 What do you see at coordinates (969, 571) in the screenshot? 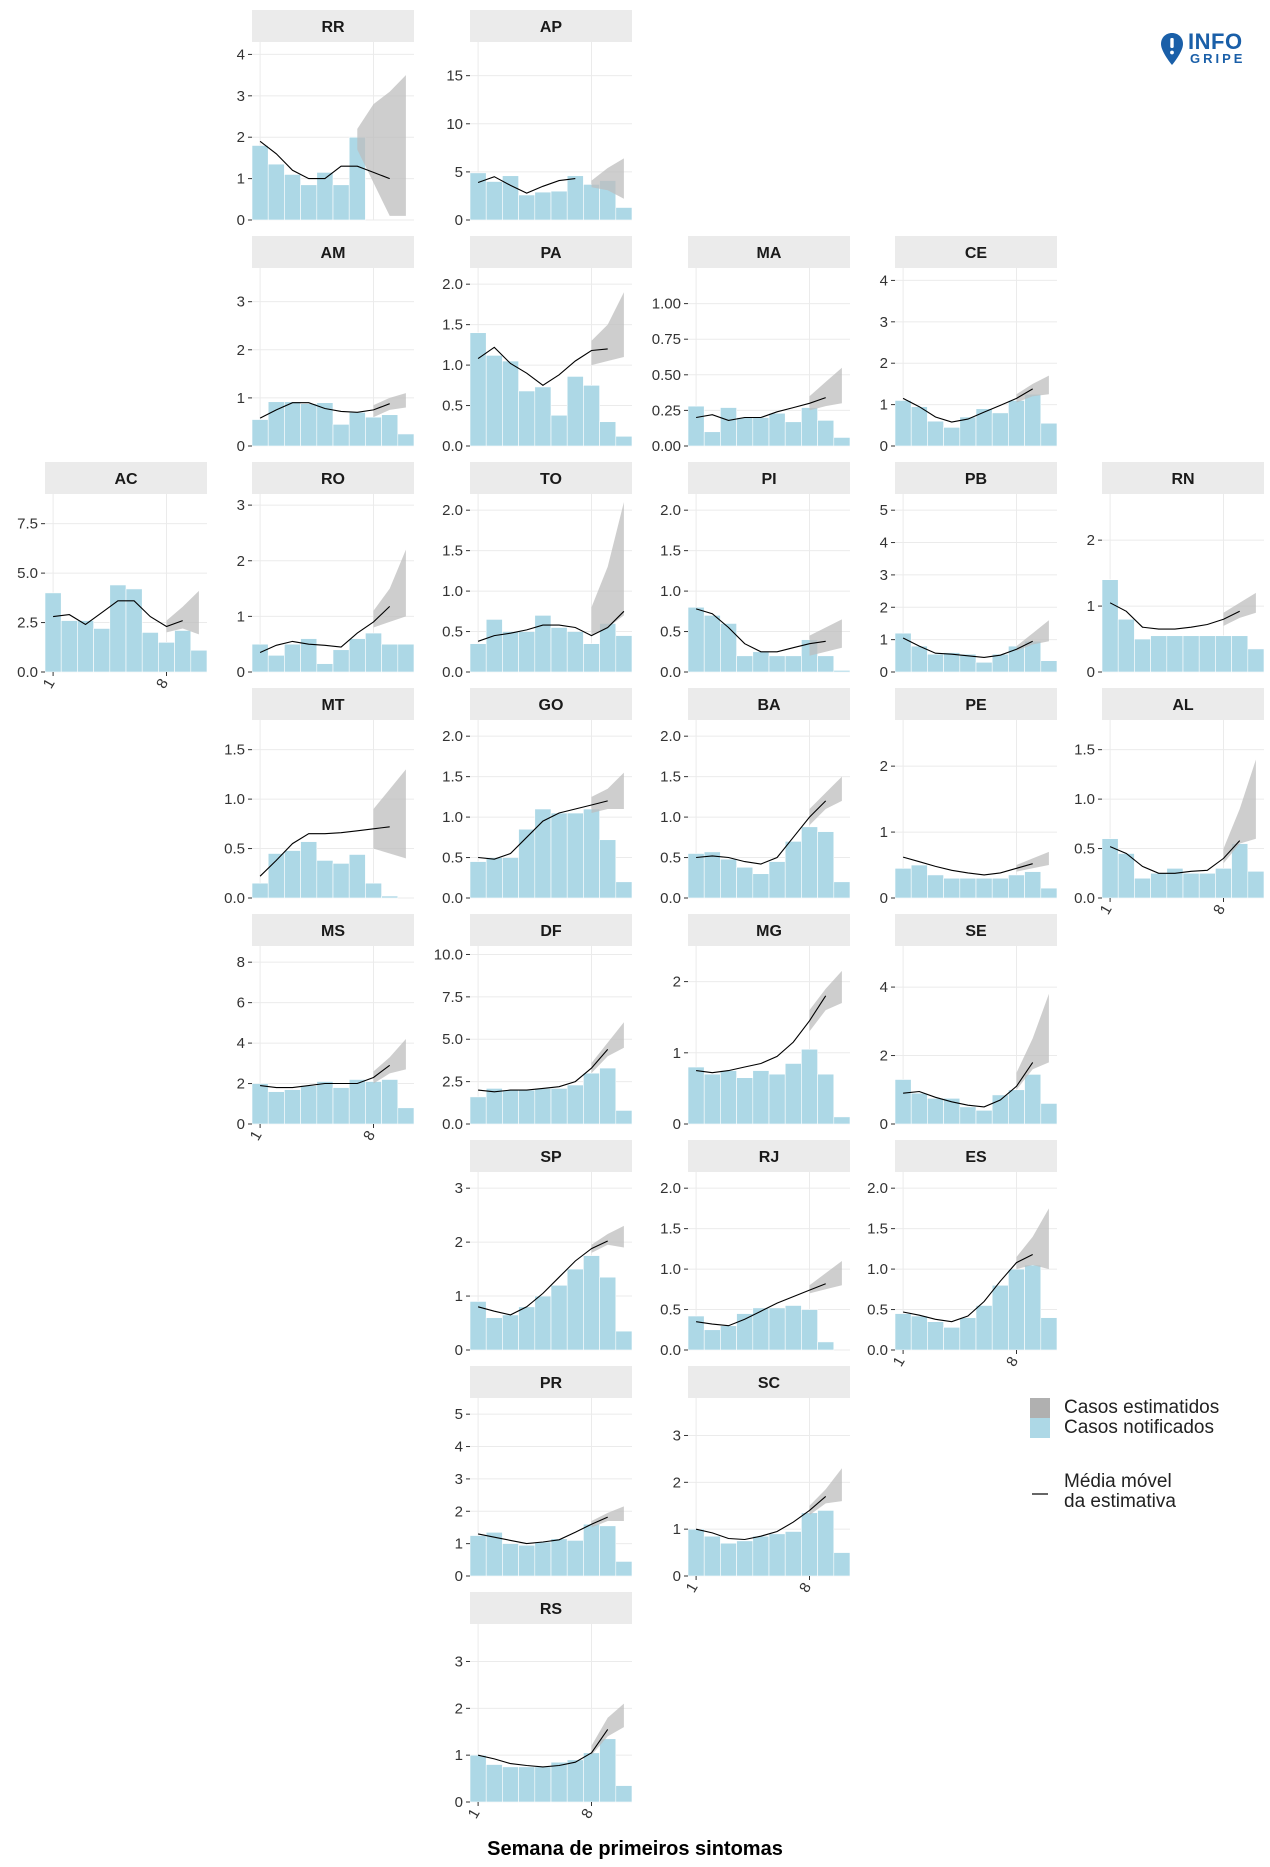
I see `panel-pb: PB 0 1 2 3 4 5` at bounding box center [969, 571].